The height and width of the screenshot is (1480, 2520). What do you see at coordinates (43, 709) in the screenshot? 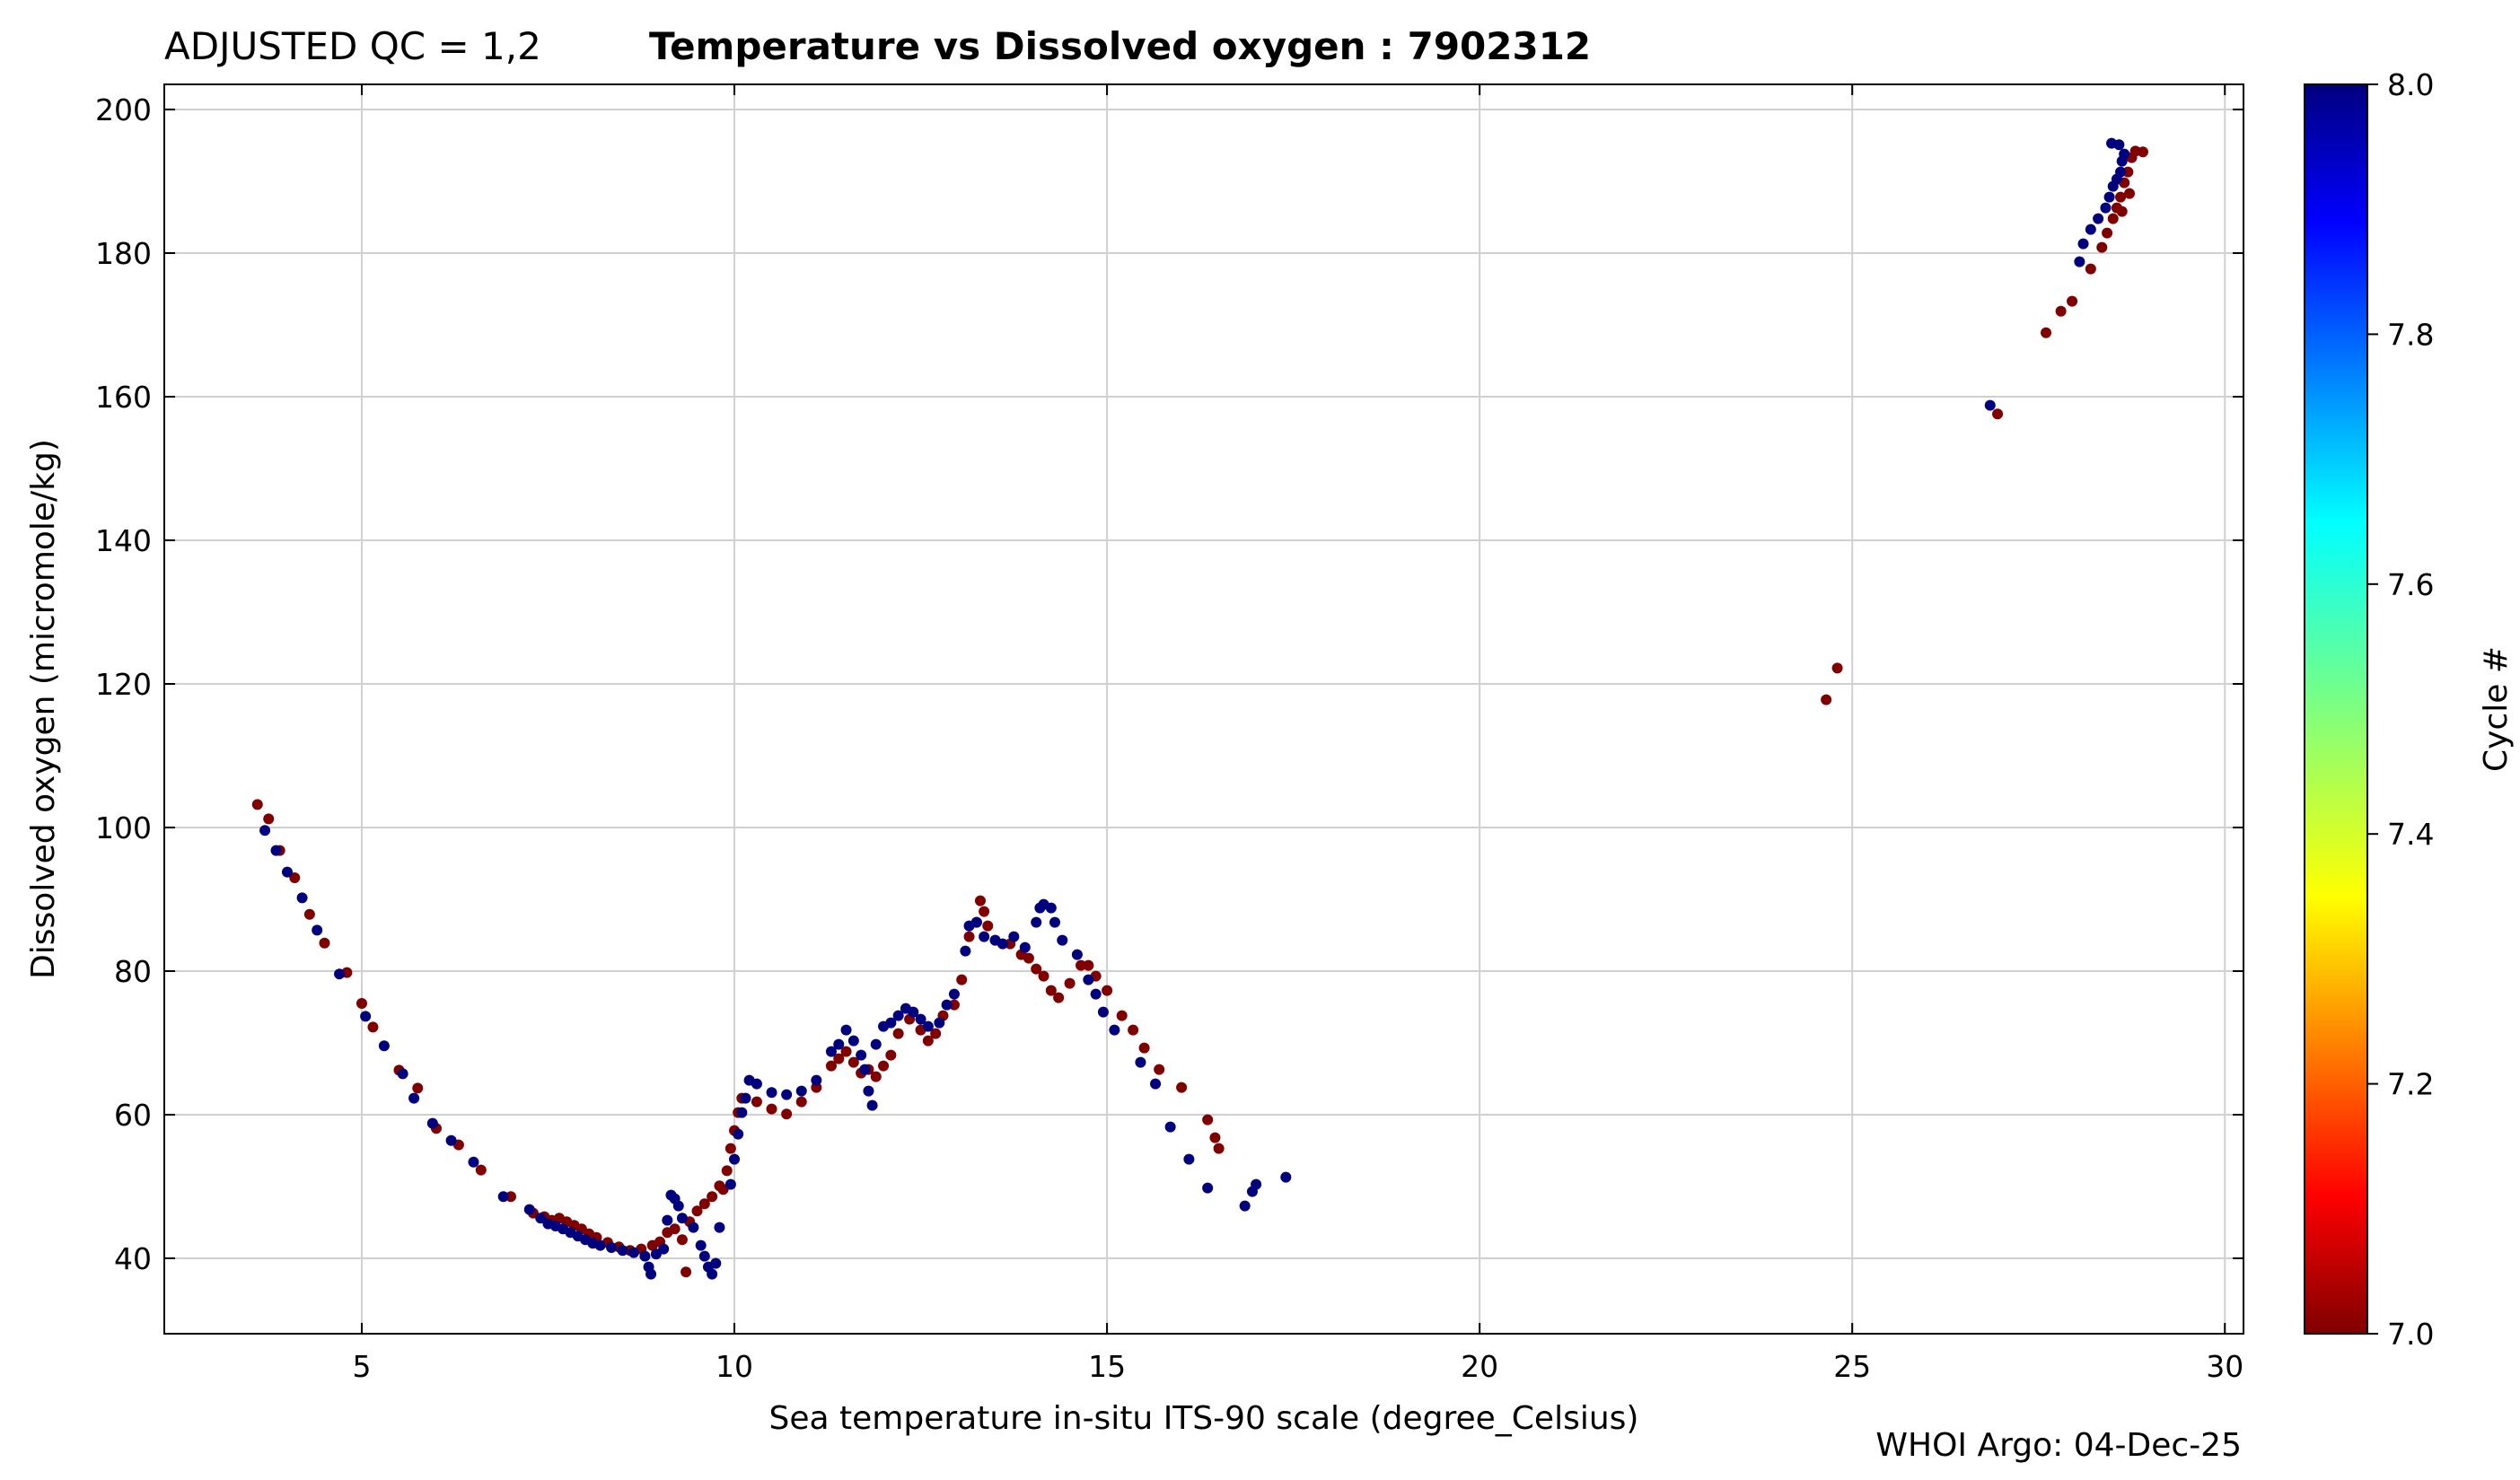
I see `y-axis-label: Dissolved oxygen (micromole/kg)` at bounding box center [43, 709].